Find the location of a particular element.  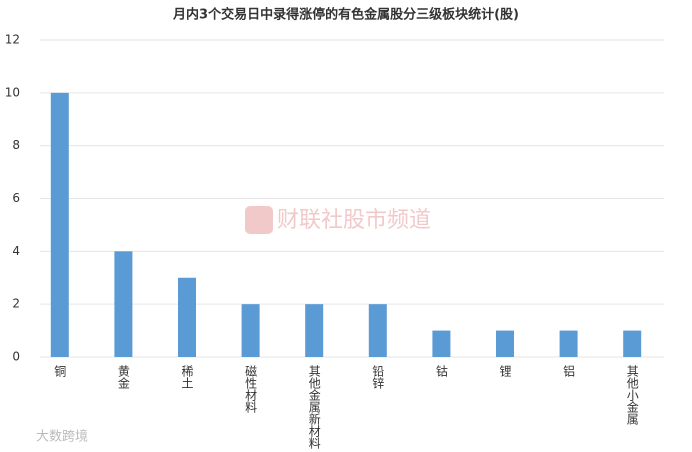

watermark: 财联社股市频道 is located at coordinates (354, 220).